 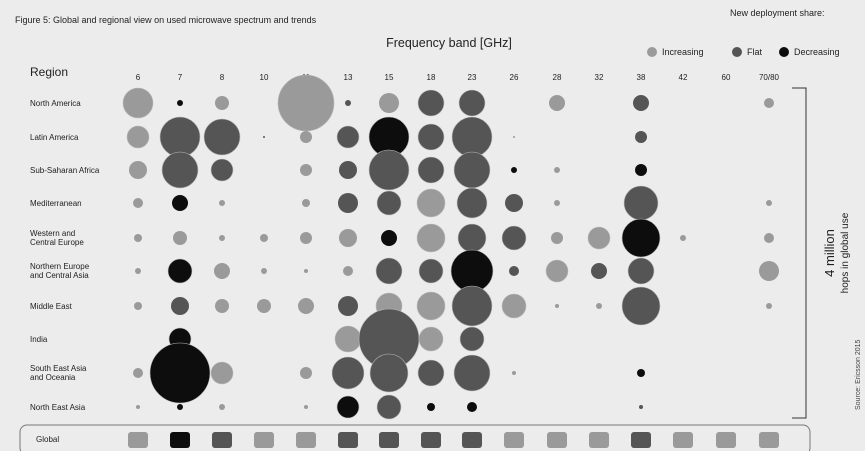 What do you see at coordinates (683, 52) in the screenshot?
I see `legend-label-increasing: Increasing` at bounding box center [683, 52].